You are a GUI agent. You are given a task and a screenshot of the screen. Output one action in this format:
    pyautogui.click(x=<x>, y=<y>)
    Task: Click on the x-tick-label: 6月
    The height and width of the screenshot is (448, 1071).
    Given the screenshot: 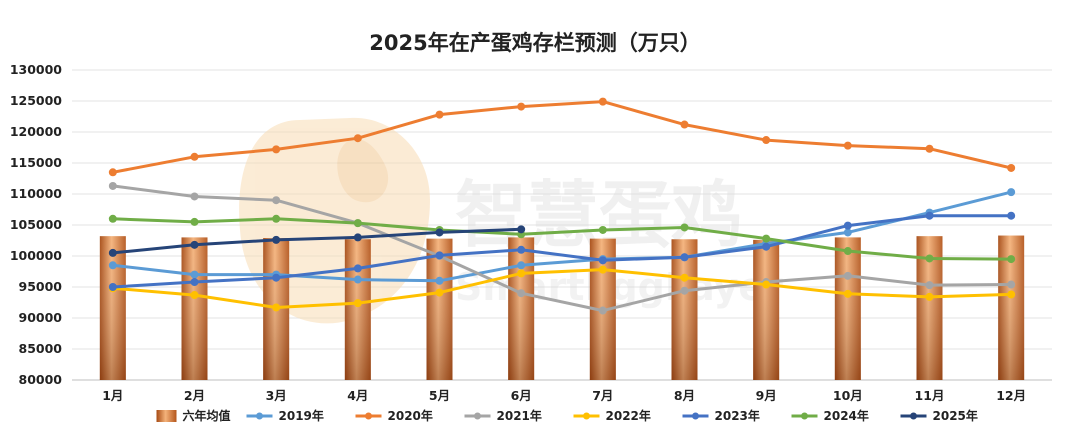 What is the action you would take?
    pyautogui.click(x=521, y=395)
    